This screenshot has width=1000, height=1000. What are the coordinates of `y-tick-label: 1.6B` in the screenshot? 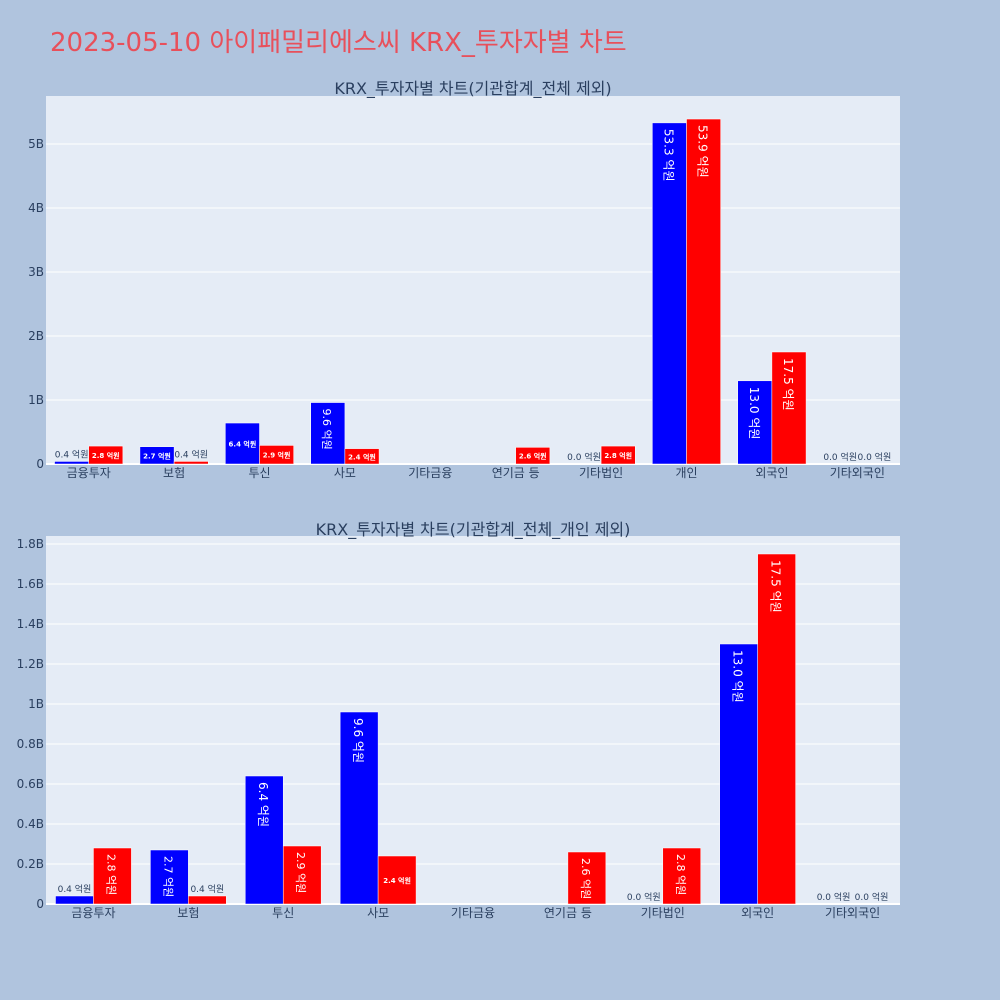 It's located at (30, 584).